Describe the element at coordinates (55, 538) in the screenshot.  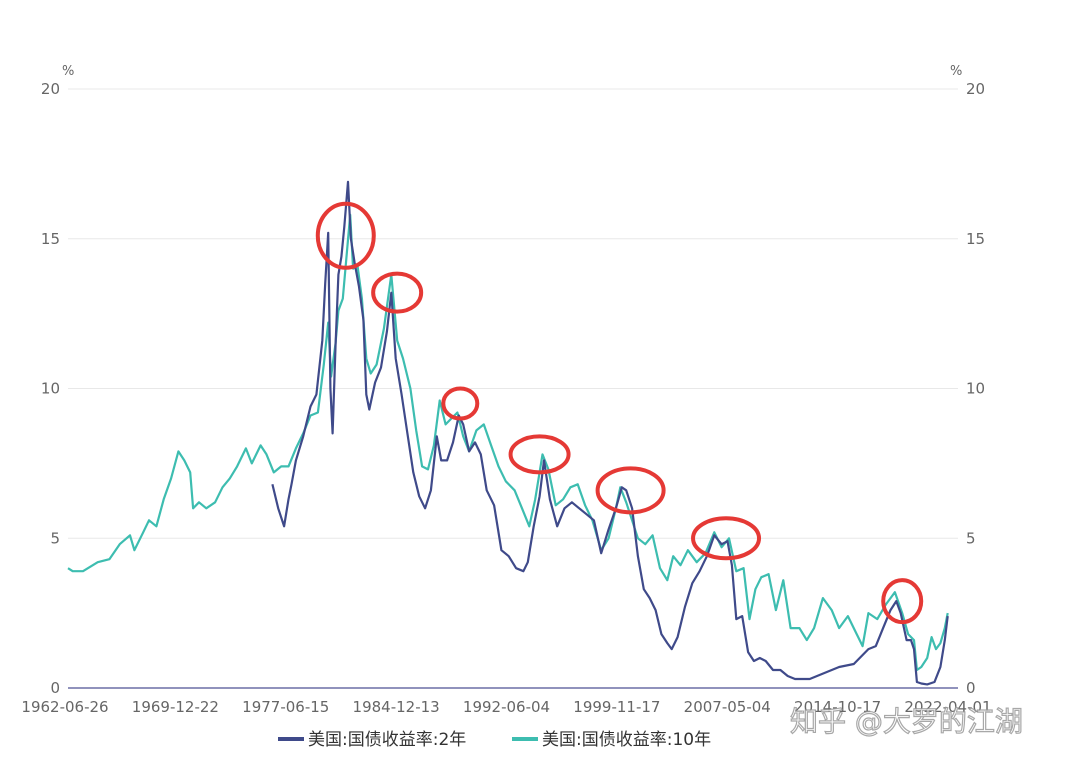
I see `y-tick-label-left: 5` at that location.